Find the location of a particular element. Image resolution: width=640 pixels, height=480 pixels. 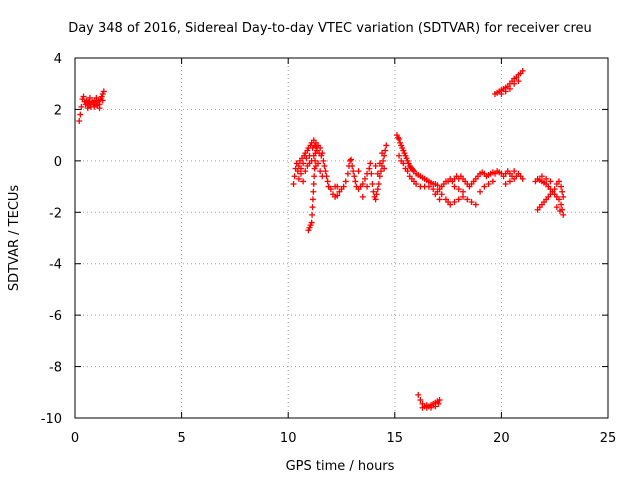

x-tick-label: 10 is located at coordinates (288, 438).